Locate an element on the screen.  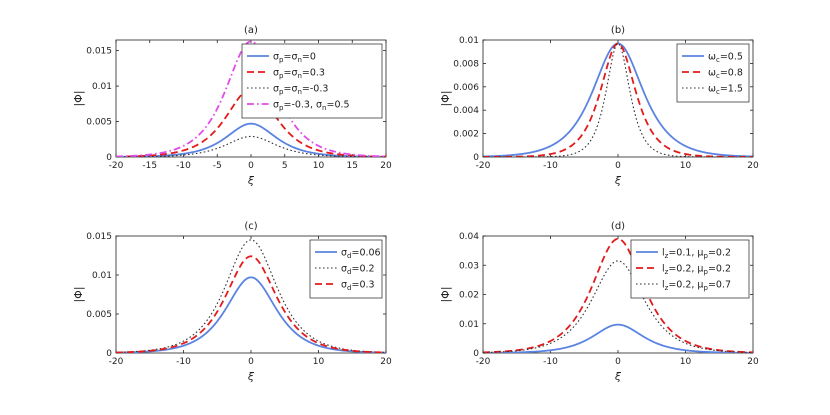
y-tick-label: 0.04 is located at coordinates (469, 237).